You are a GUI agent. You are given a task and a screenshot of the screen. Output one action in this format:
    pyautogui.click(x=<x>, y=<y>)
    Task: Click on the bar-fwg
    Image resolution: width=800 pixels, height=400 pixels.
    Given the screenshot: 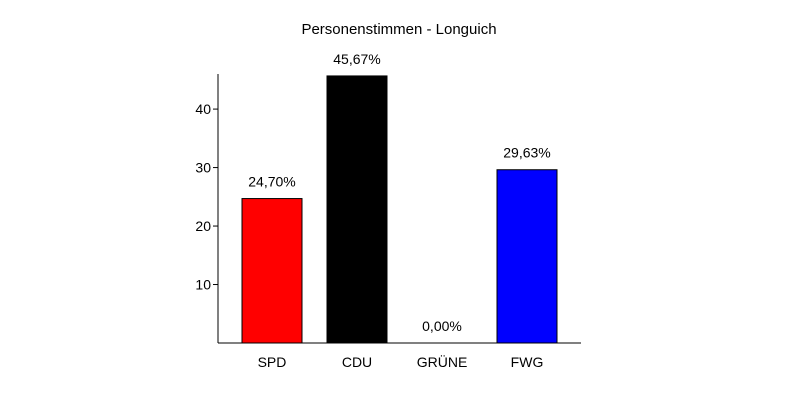 What is the action you would take?
    pyautogui.click(x=527, y=256)
    